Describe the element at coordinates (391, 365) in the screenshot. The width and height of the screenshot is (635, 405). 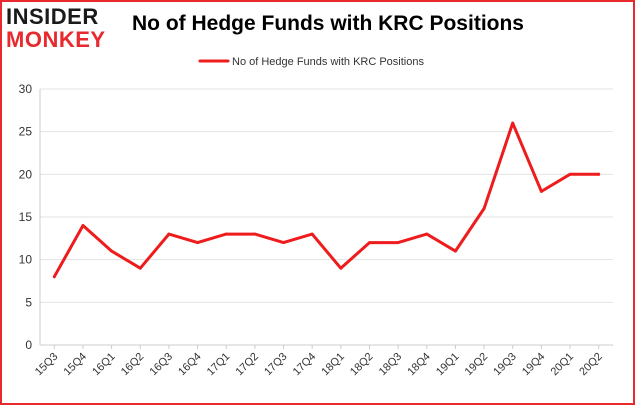
I see `x-tick-label-18Q3: 18Q3` at that location.